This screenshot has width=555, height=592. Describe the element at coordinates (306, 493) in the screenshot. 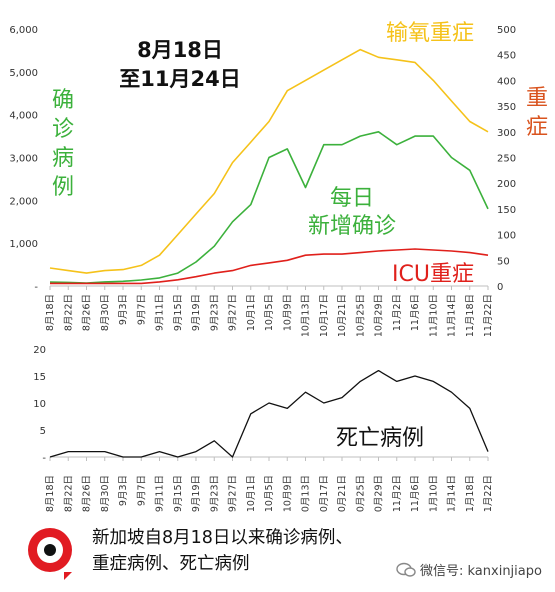

I see `chart2-x-tick: 10月13日` at that location.